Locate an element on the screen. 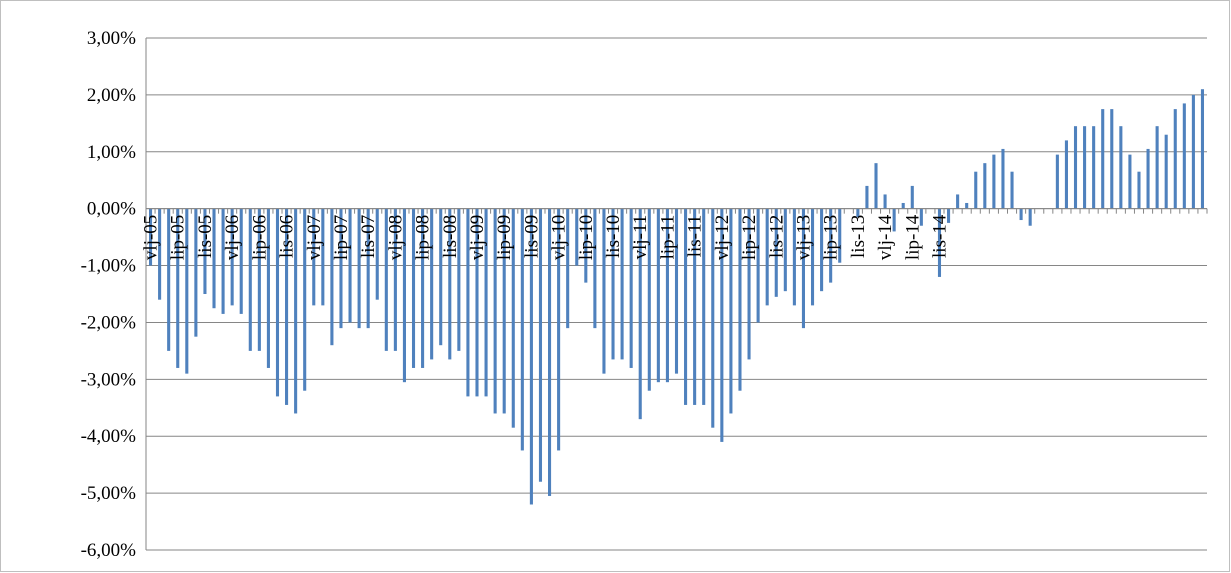  x-category-label: lip-05 is located at coordinates (178, 237).